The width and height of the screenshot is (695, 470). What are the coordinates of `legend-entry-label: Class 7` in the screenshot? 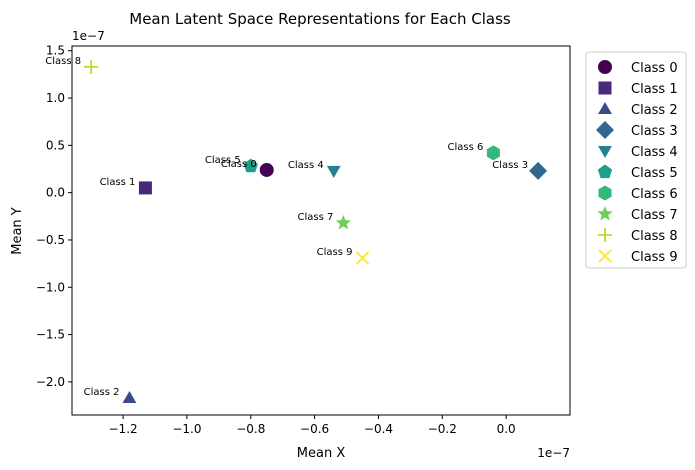 It's located at (654, 215).